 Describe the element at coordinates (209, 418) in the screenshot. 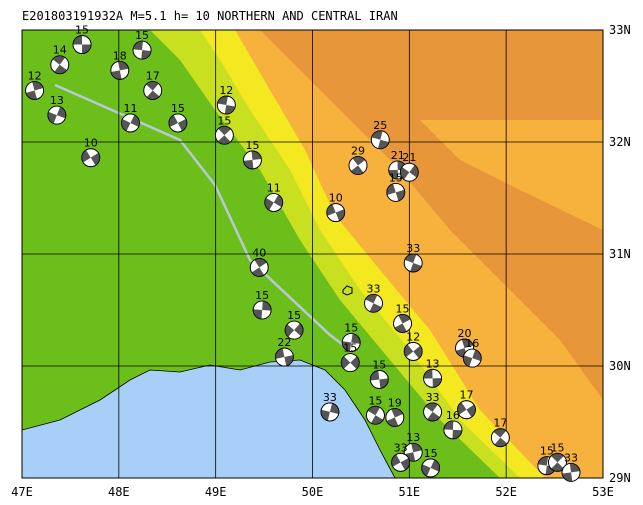

I see `sea` at that location.